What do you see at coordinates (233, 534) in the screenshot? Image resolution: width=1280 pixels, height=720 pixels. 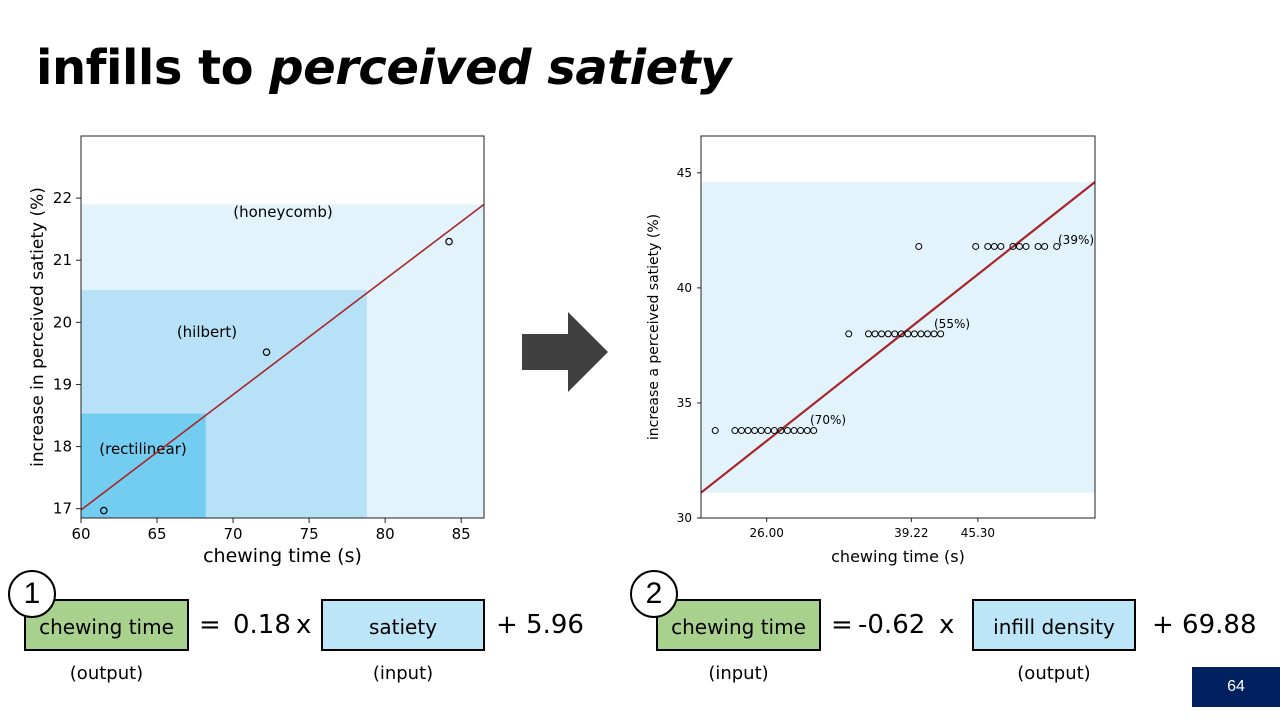 I see `x-tick-label: 70` at bounding box center [233, 534].